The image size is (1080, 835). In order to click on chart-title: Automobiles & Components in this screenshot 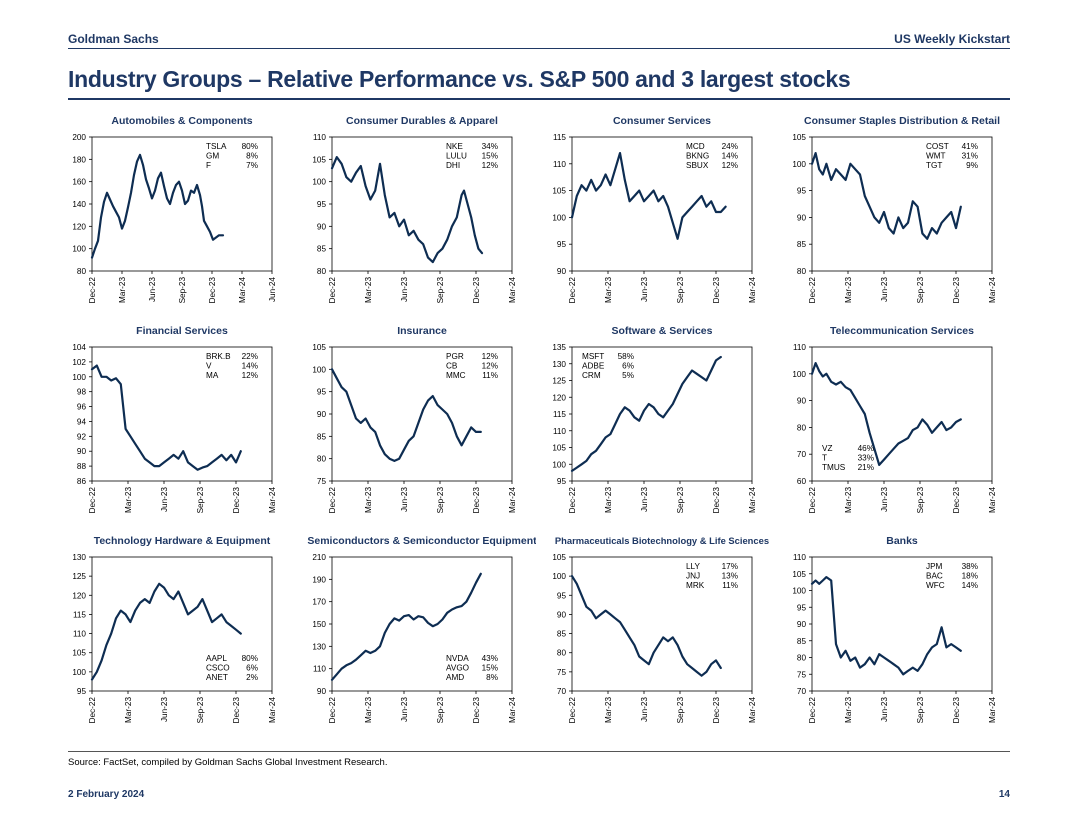, I will do `click(181, 121)`.